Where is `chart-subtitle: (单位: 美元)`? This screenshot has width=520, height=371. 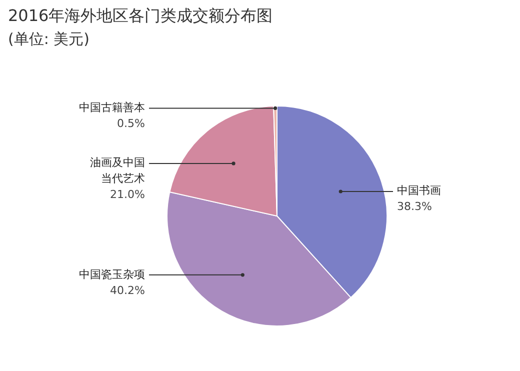
chart-subtitle: (单位: 美元) is located at coordinates (49, 39).